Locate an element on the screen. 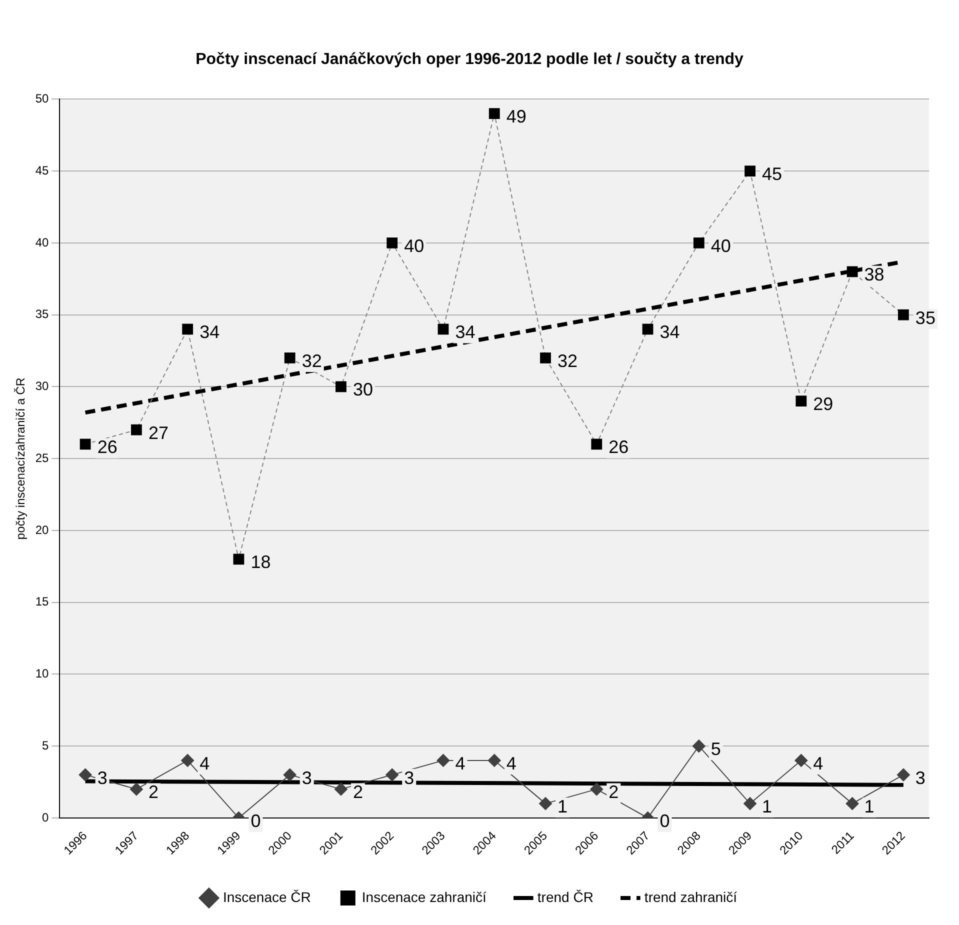  y-tick-label: 35 is located at coordinates (42, 314).